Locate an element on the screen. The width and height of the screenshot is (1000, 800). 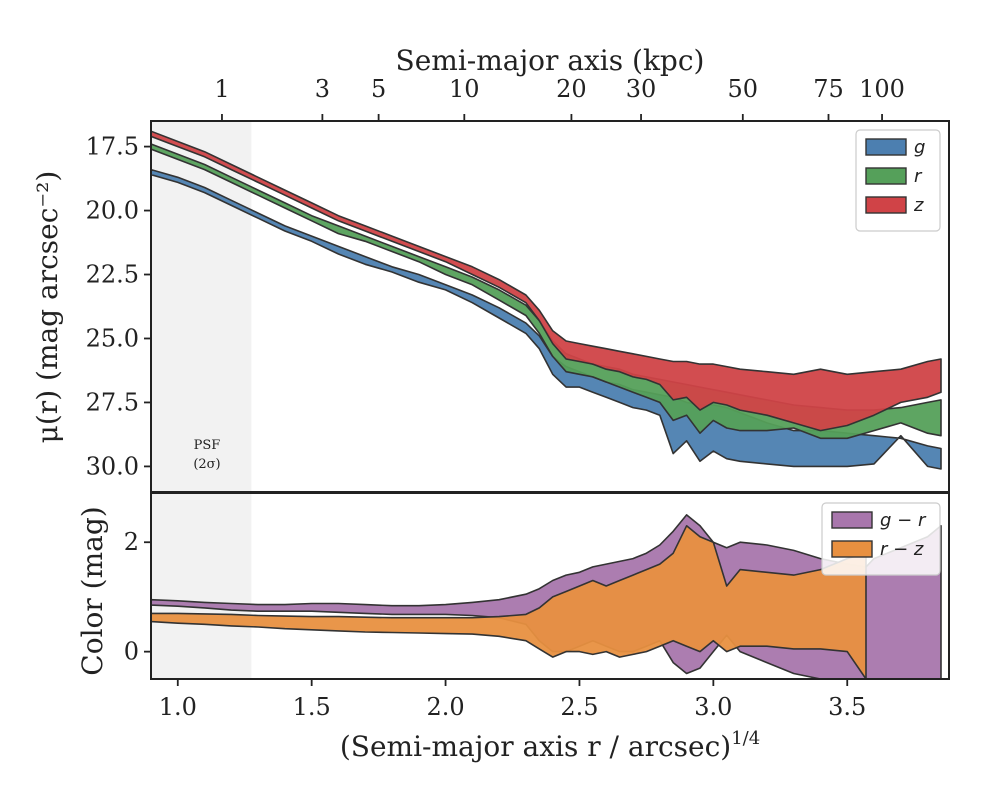
psf-label-line2: (2σ) is located at coordinates (206, 464).